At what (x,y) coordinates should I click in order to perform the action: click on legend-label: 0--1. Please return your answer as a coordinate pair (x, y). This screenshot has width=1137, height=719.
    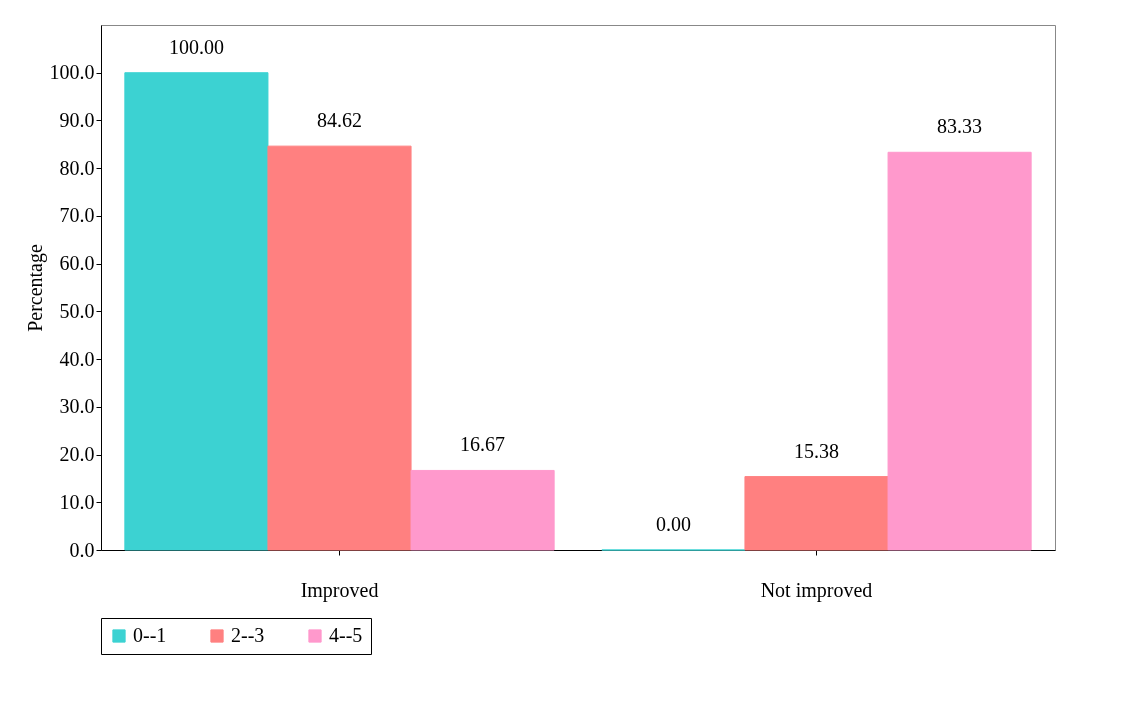
    Looking at the image, I should click on (150, 635).